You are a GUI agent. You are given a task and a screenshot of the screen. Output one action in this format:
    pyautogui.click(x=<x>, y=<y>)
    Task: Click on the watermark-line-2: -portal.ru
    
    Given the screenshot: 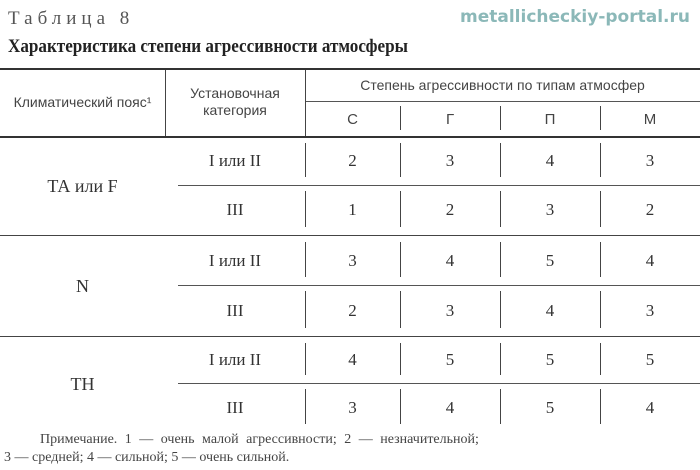 What is the action you would take?
    pyautogui.click(x=644, y=17)
    